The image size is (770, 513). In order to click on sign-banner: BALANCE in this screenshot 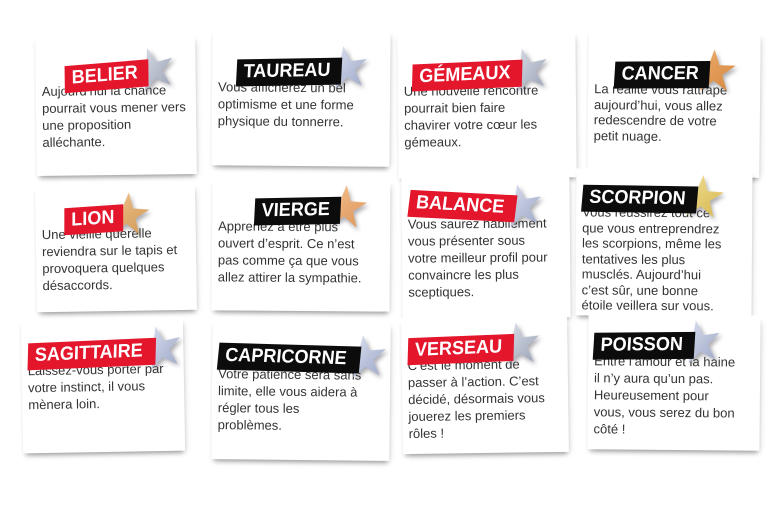, I will do `click(462, 206)`.